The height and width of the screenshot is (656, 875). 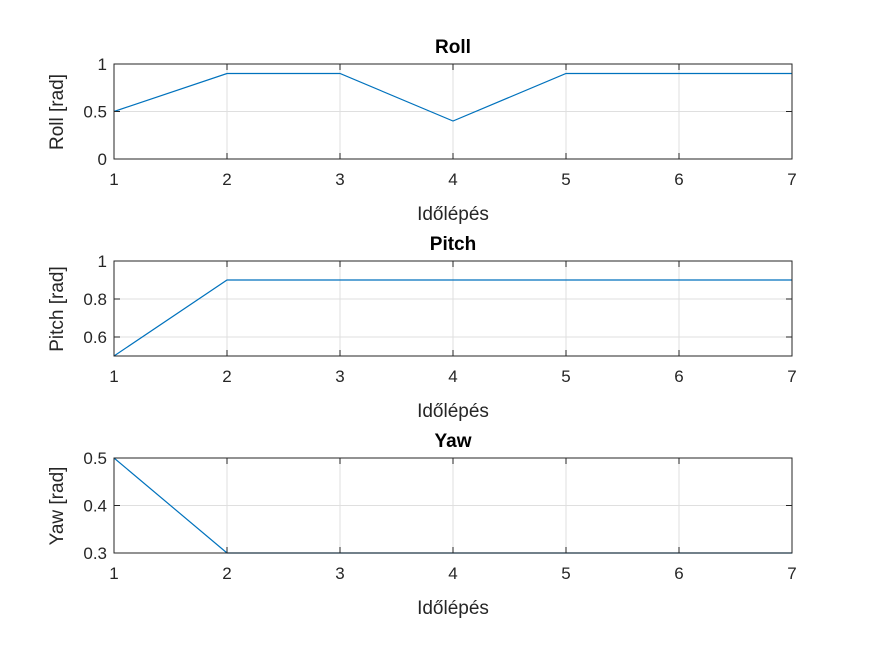 I want to click on pitch-xtick-label-5: 6, so click(x=678, y=376).